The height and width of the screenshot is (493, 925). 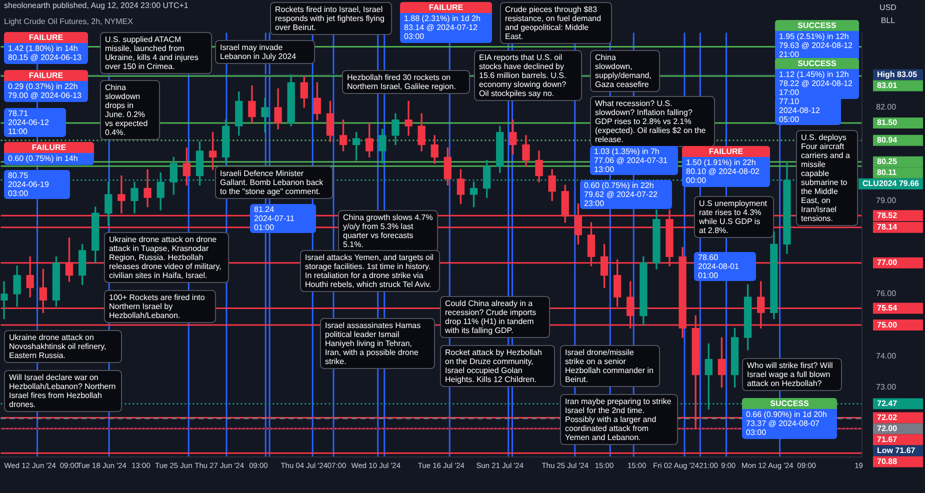 I want to click on text: USD, so click(x=888, y=7).